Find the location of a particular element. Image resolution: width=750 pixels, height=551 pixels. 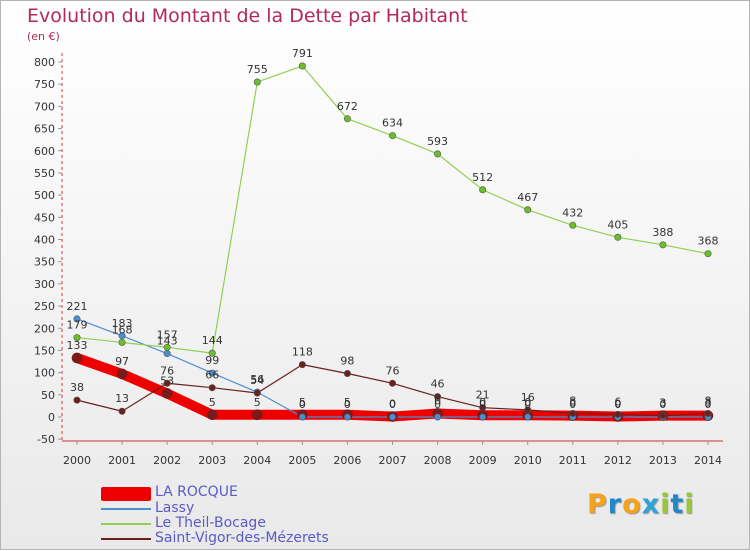

legend-swatch-la-rocque is located at coordinates (126, 494).